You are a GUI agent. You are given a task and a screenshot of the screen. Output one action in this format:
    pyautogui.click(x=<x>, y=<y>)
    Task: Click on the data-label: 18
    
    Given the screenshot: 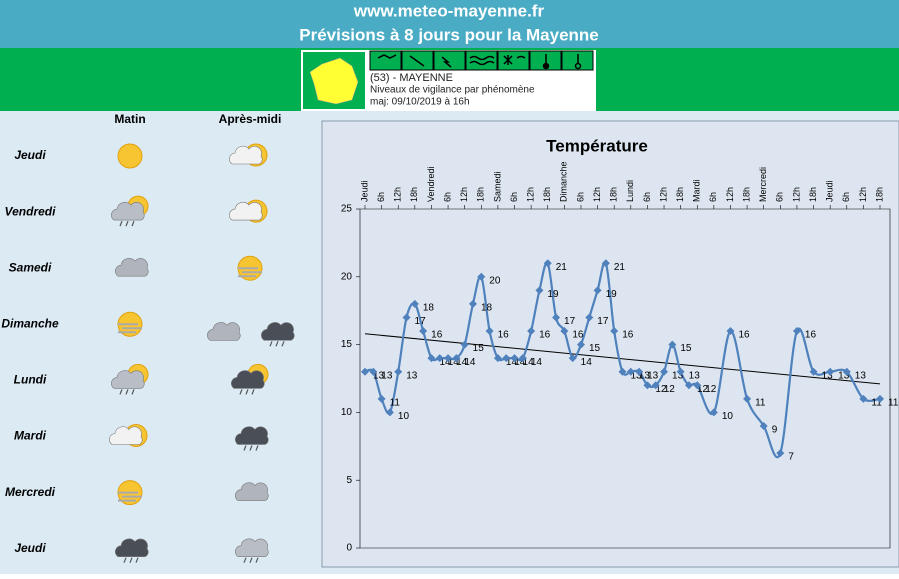 What is the action you would take?
    pyautogui.click(x=487, y=308)
    